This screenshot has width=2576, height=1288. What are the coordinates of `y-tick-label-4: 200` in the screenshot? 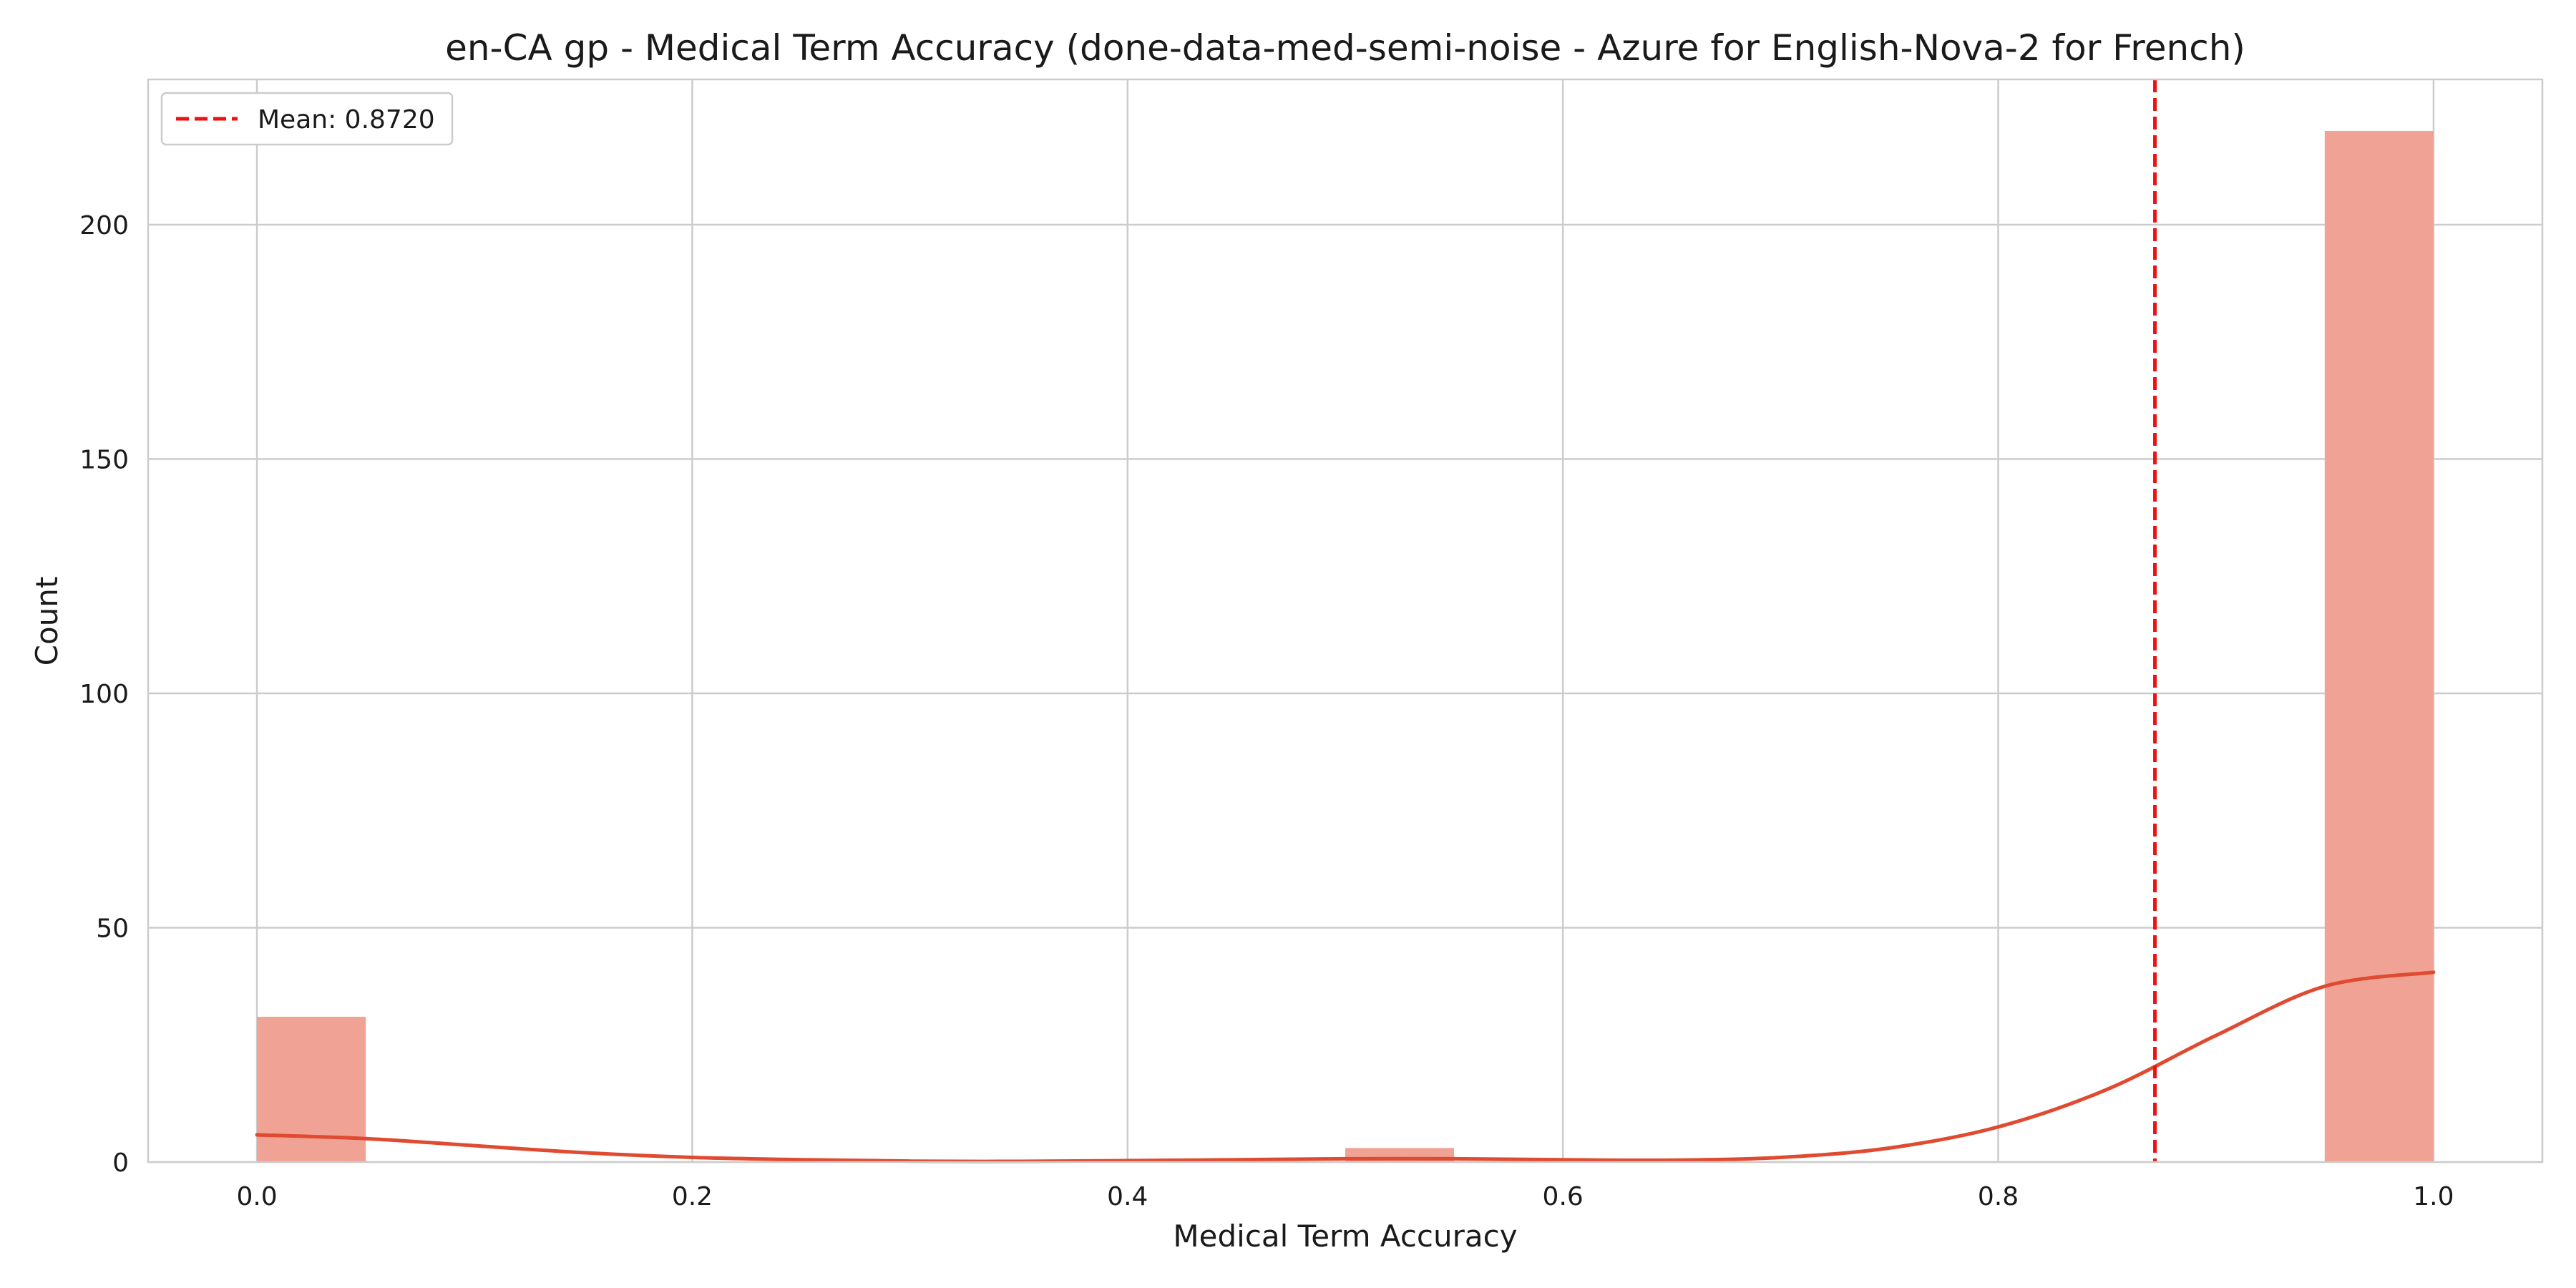 It's located at (104, 226).